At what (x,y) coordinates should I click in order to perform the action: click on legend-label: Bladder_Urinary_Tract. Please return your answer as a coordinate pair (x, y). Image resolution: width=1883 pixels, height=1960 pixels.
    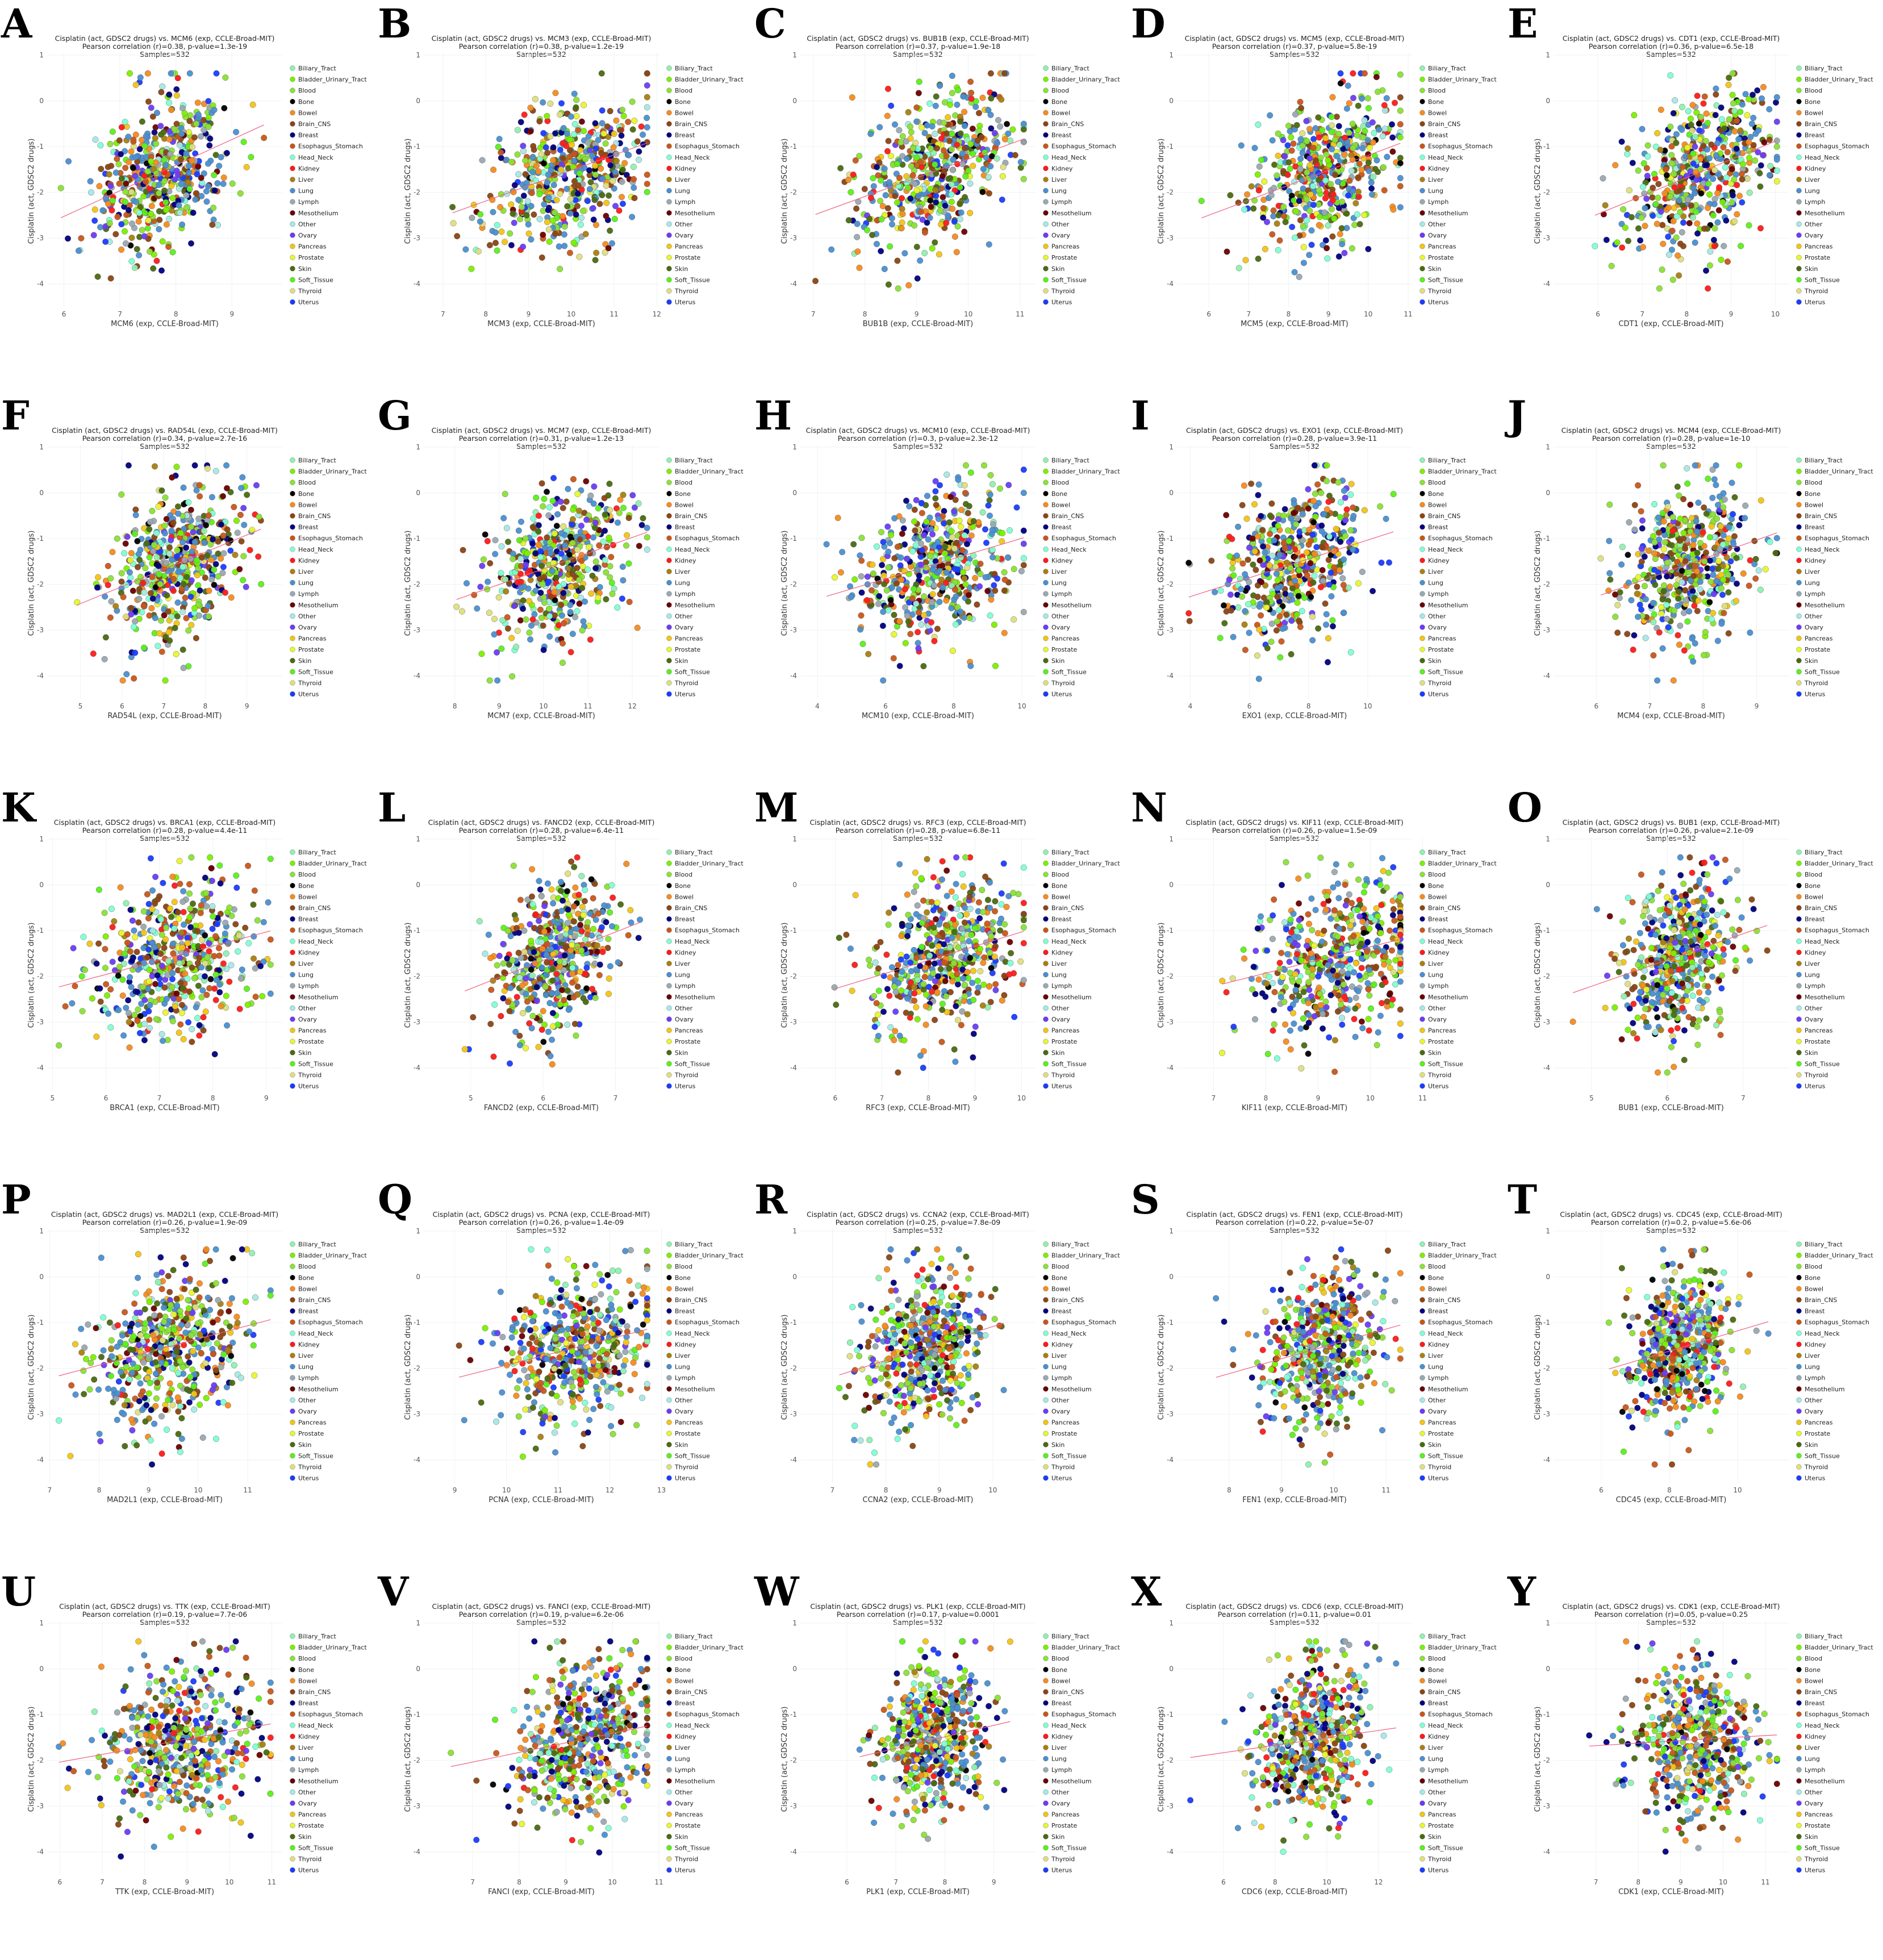
    Looking at the image, I should click on (1085, 80).